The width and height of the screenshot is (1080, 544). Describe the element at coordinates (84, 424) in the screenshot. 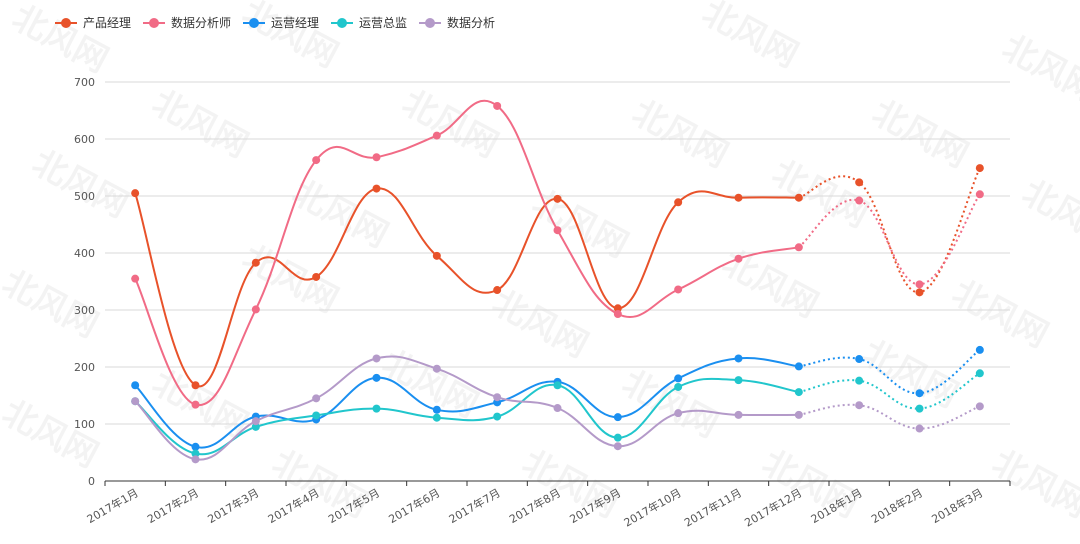

I see `y-tick-label: 100` at that location.